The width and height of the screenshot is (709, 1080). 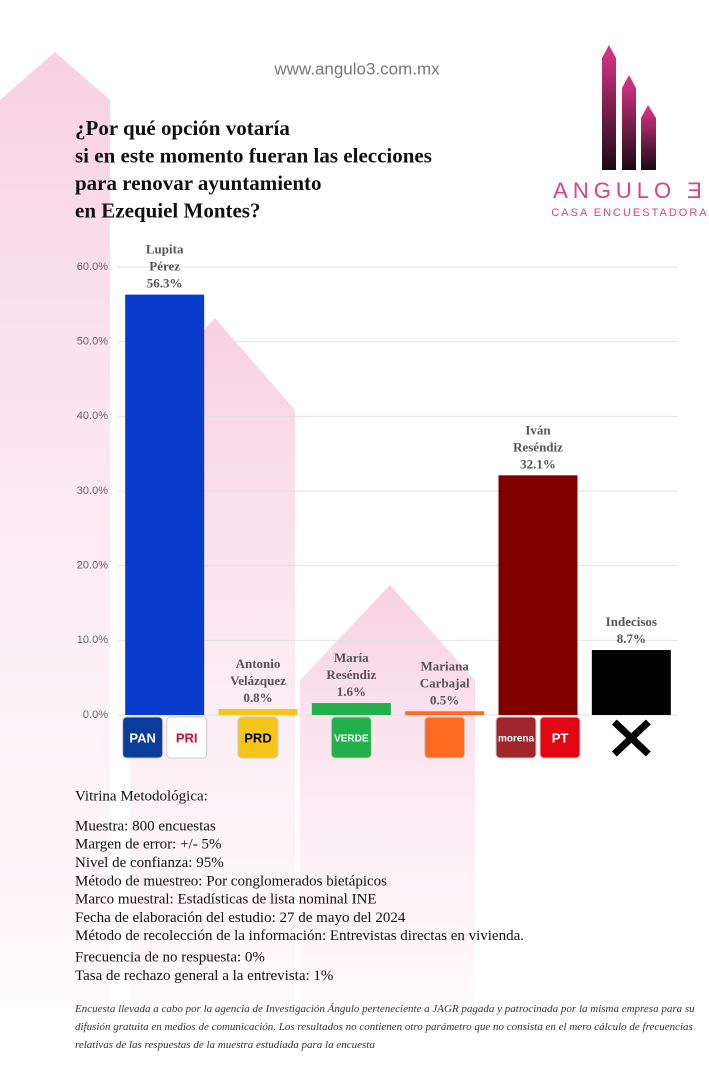 I want to click on party-logo-label: PRI, so click(x=187, y=737).